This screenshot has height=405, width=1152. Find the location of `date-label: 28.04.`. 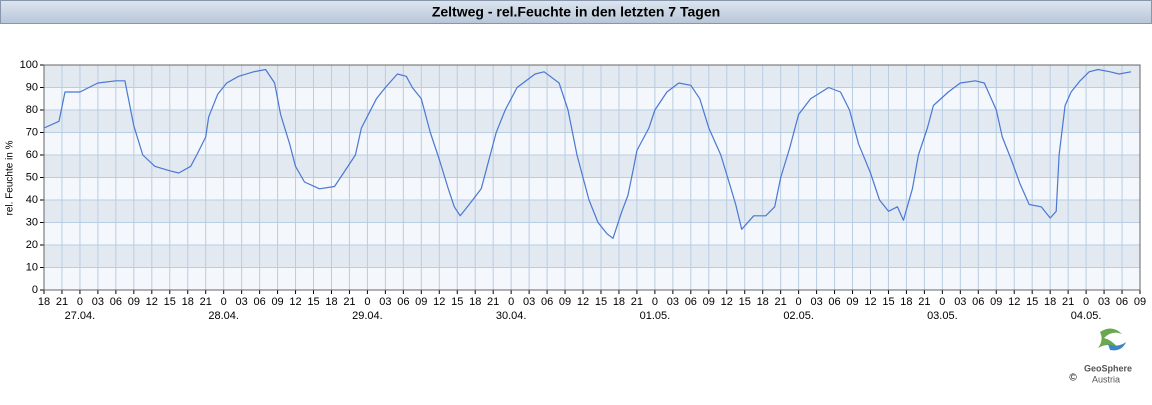

date-label: 28.04. is located at coordinates (223, 316).